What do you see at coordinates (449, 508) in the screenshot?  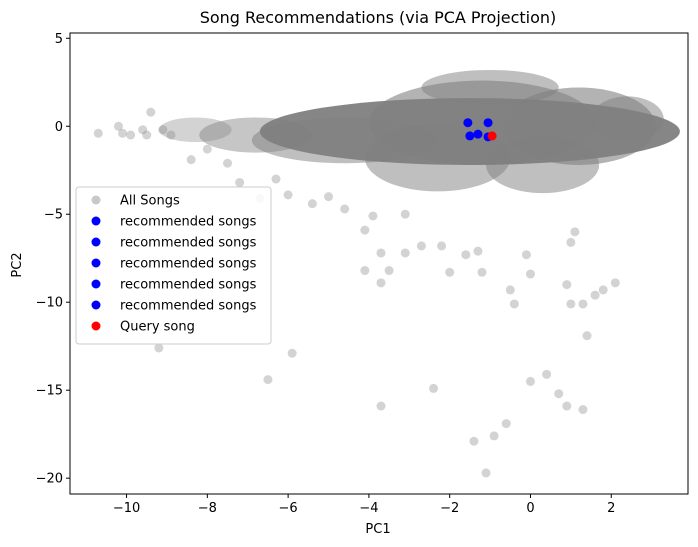 I see `x-tick-label: −2` at bounding box center [449, 508].